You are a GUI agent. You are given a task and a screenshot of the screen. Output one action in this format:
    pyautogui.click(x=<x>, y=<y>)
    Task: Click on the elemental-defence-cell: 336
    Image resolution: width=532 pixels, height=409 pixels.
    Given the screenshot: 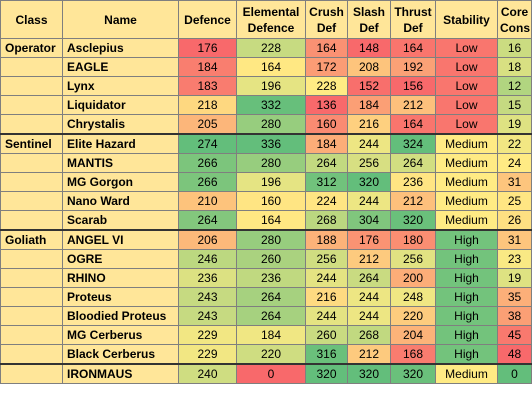 What is the action you would take?
    pyautogui.click(x=271, y=143)
    